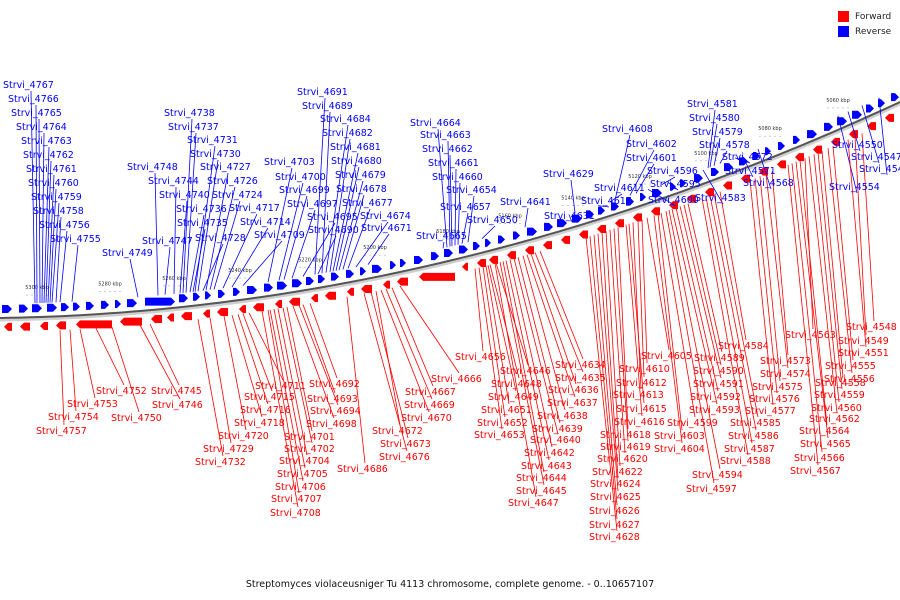 The width and height of the screenshot is (900, 600). I want to click on forward-gene-label: Strvi_4555, so click(850, 366).